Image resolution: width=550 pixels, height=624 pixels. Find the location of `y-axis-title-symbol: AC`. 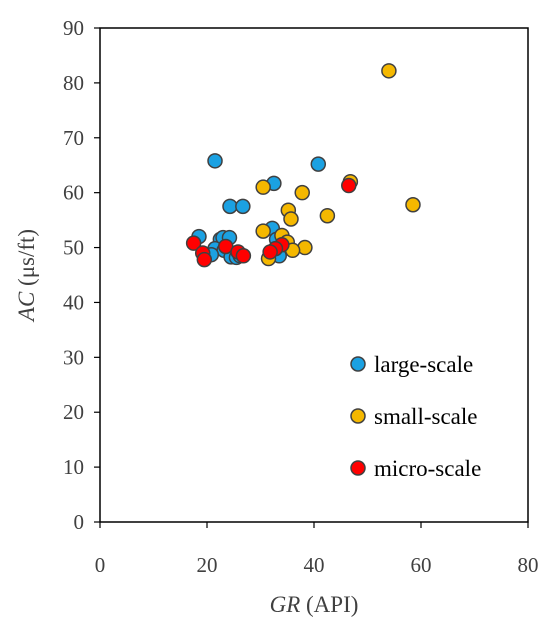

y-axis-title-symbol: AC is located at coordinates (26, 307).